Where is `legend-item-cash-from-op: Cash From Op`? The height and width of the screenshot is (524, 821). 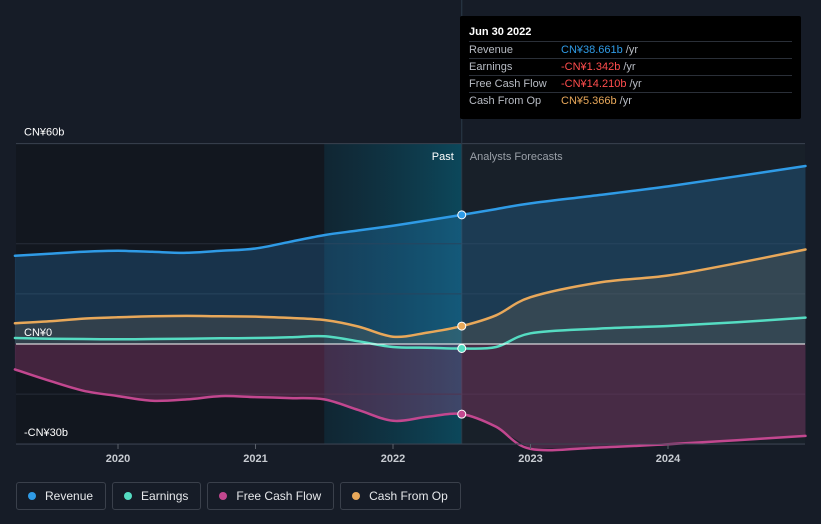
legend-item-cash-from-op: Cash From Op is located at coordinates (400, 496).